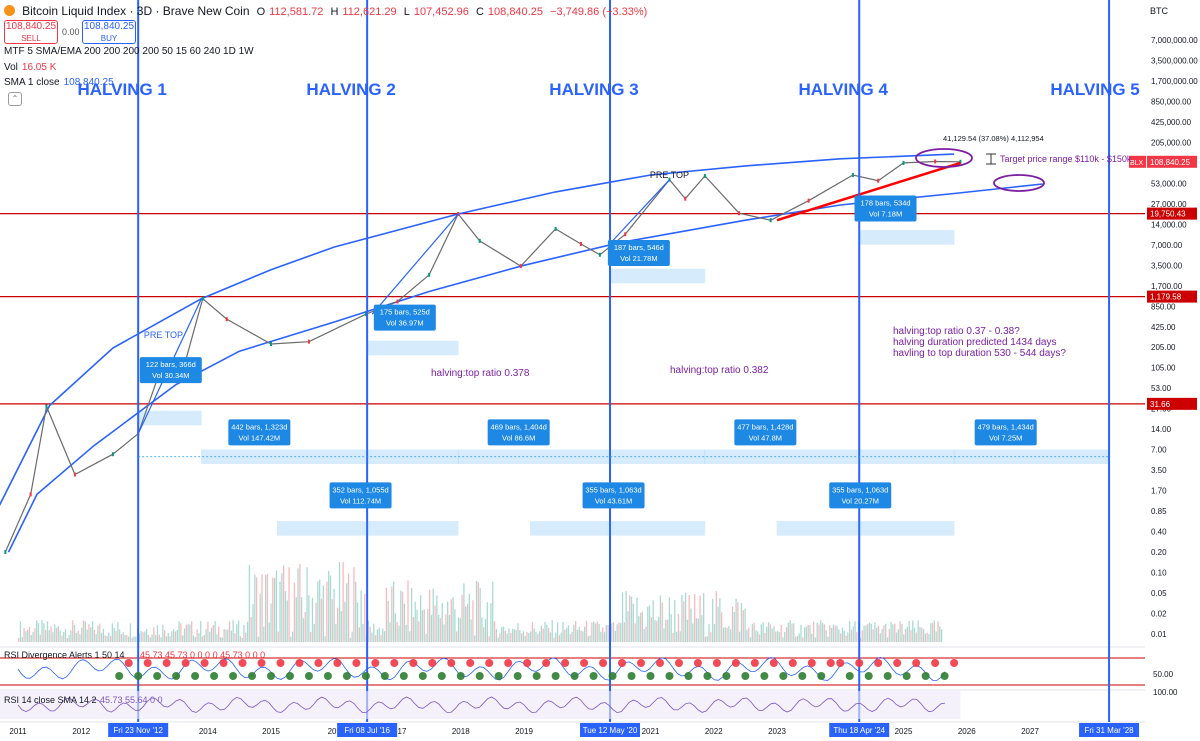  I want to click on measure-label-box, so click(860, 495).